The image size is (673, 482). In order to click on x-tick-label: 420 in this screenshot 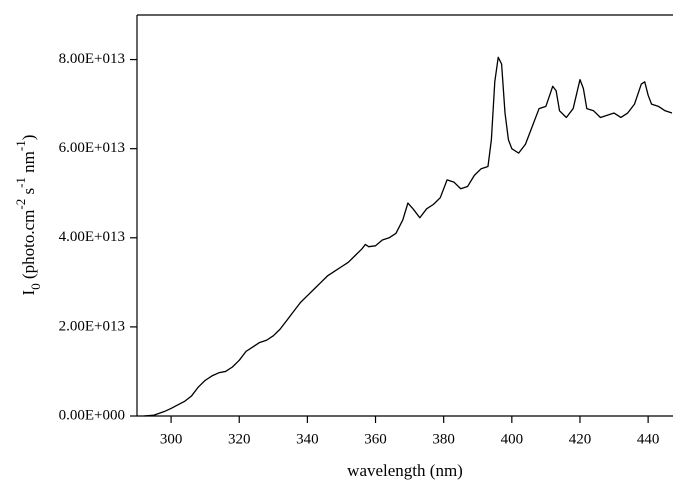, I will do `click(580, 439)`.